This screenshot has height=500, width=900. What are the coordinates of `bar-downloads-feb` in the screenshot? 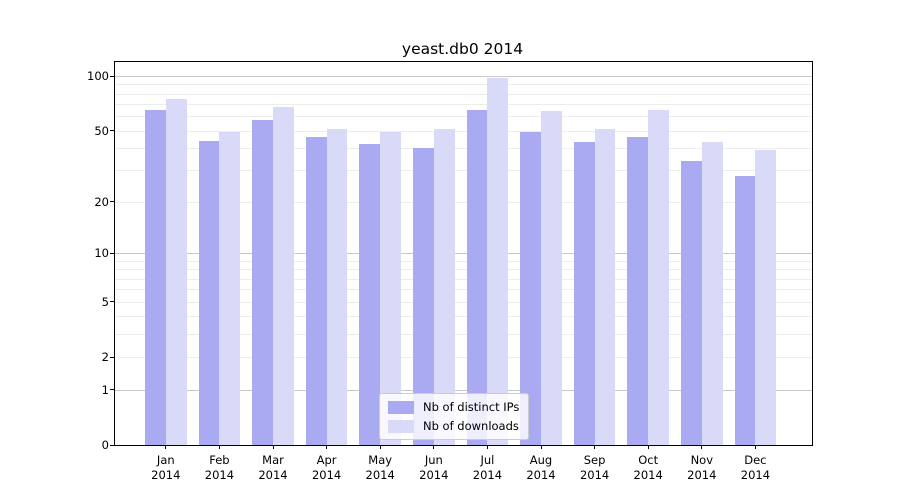 It's located at (230, 288).